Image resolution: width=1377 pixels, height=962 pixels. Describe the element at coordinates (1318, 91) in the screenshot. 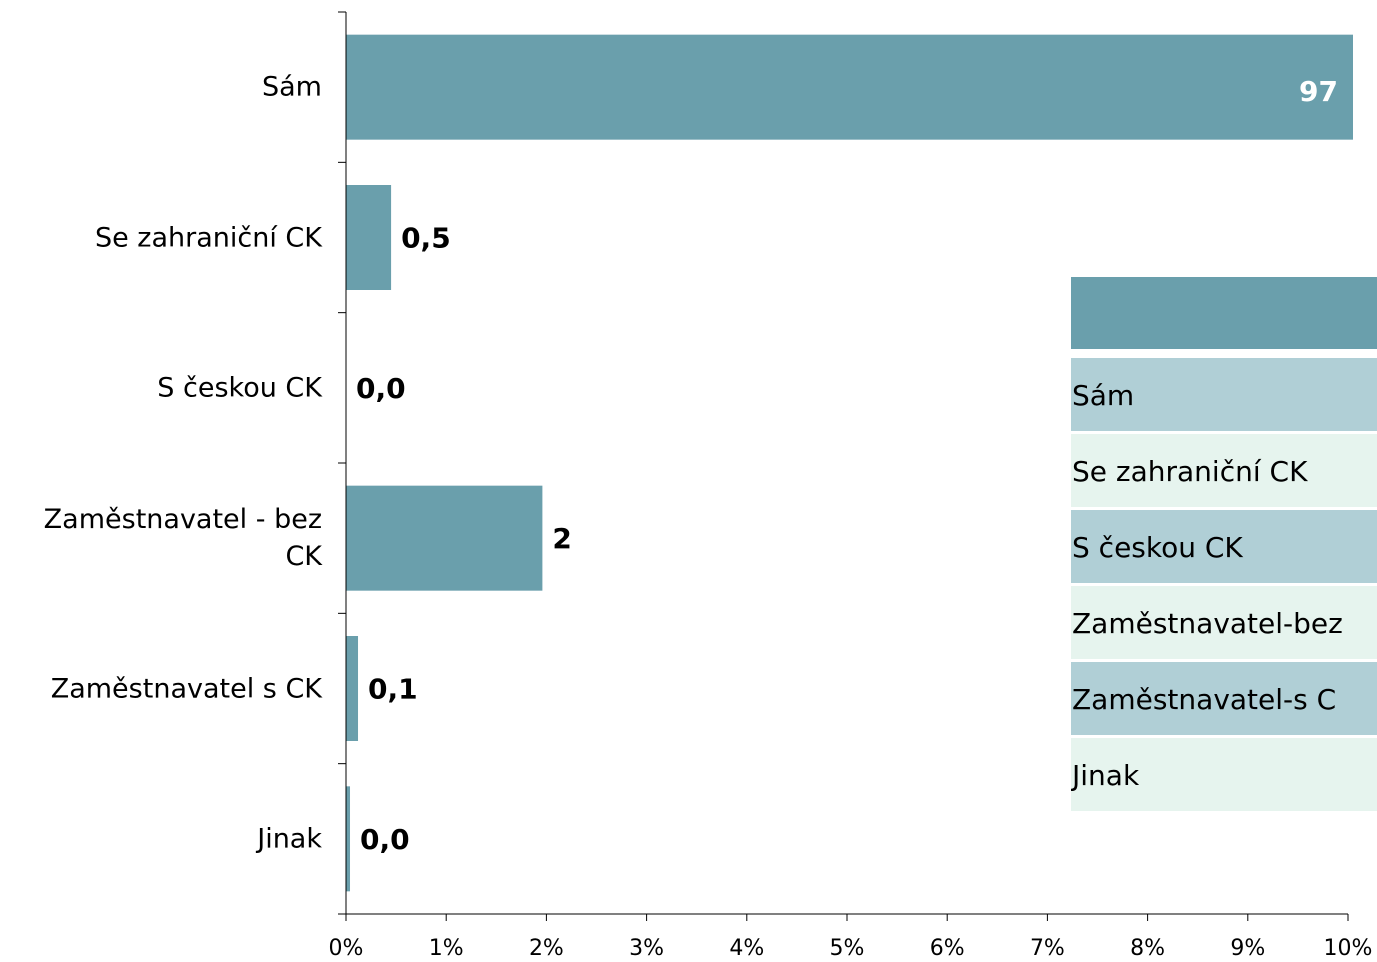

I see `data-label: 97` at that location.